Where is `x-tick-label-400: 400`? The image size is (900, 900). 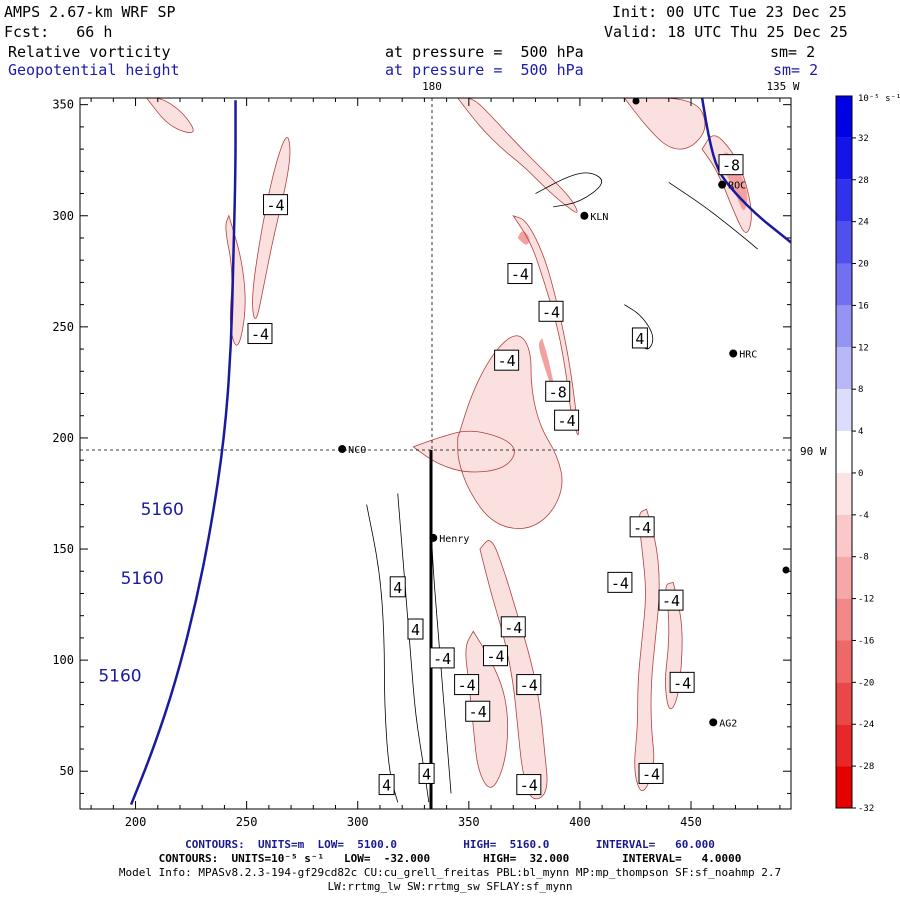 x-tick-label-400: 400 is located at coordinates (580, 822).